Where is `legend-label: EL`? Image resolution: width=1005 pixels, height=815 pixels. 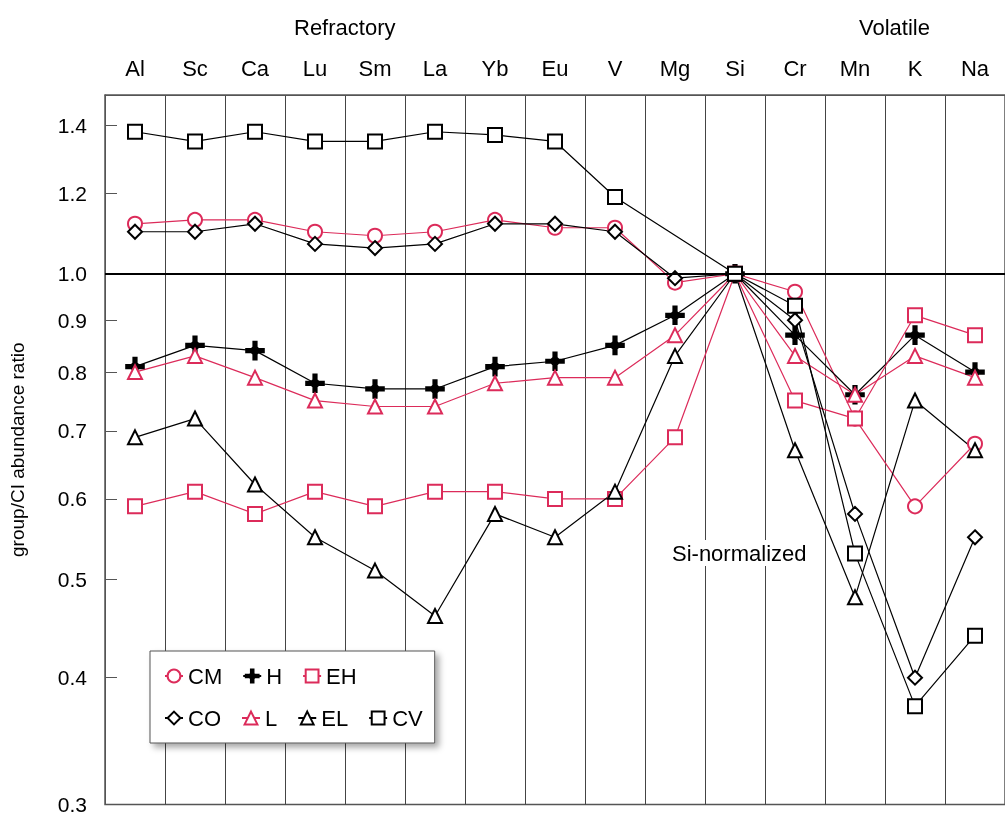 legend-label: EL is located at coordinates (335, 718).